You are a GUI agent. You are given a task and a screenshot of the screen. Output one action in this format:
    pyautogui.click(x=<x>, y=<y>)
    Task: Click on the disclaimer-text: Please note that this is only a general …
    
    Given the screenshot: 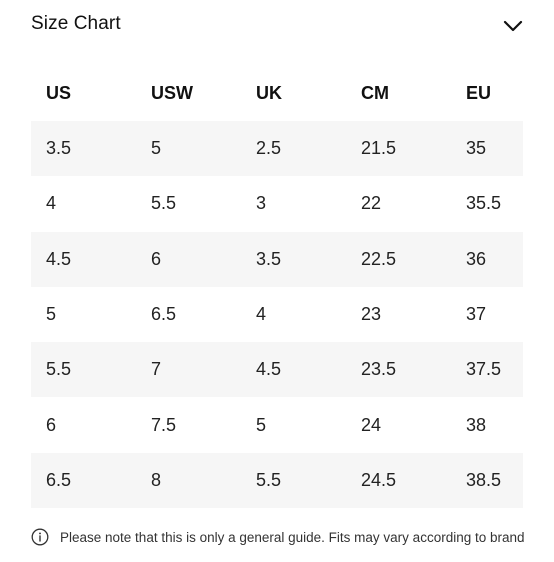 What is the action you would take?
    pyautogui.click(x=292, y=537)
    